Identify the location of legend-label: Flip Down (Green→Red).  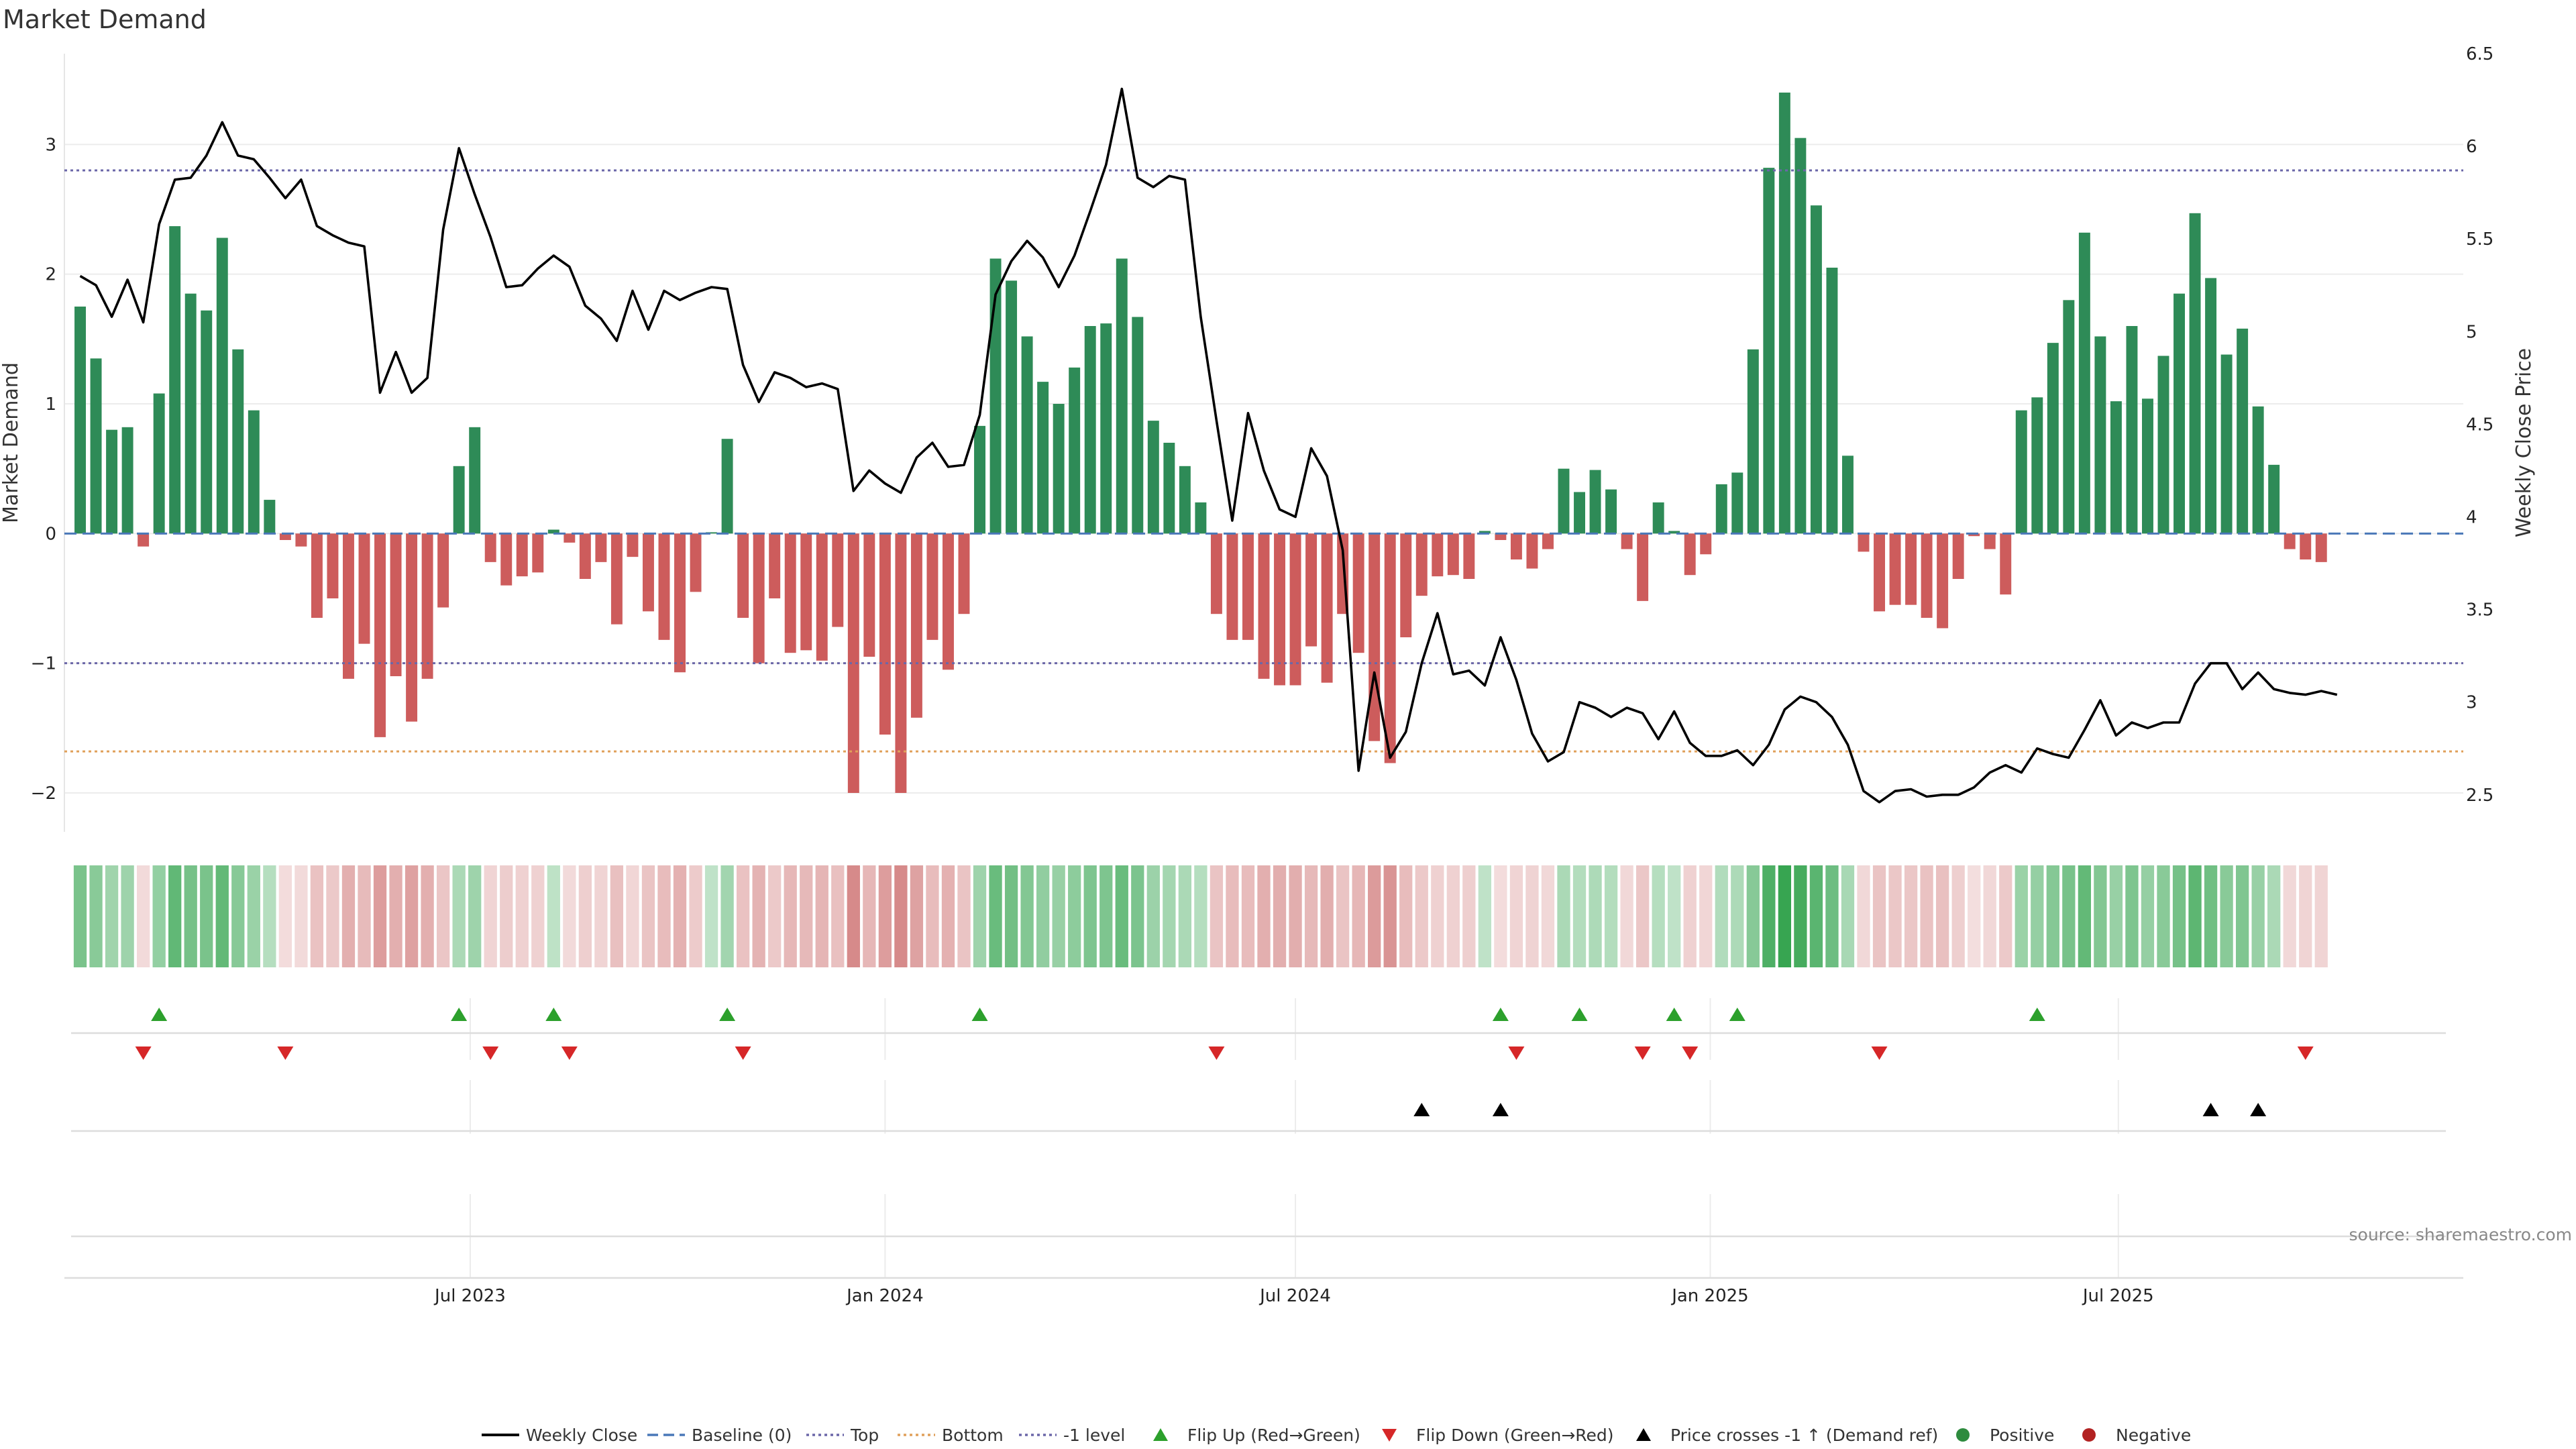
(1515, 1435).